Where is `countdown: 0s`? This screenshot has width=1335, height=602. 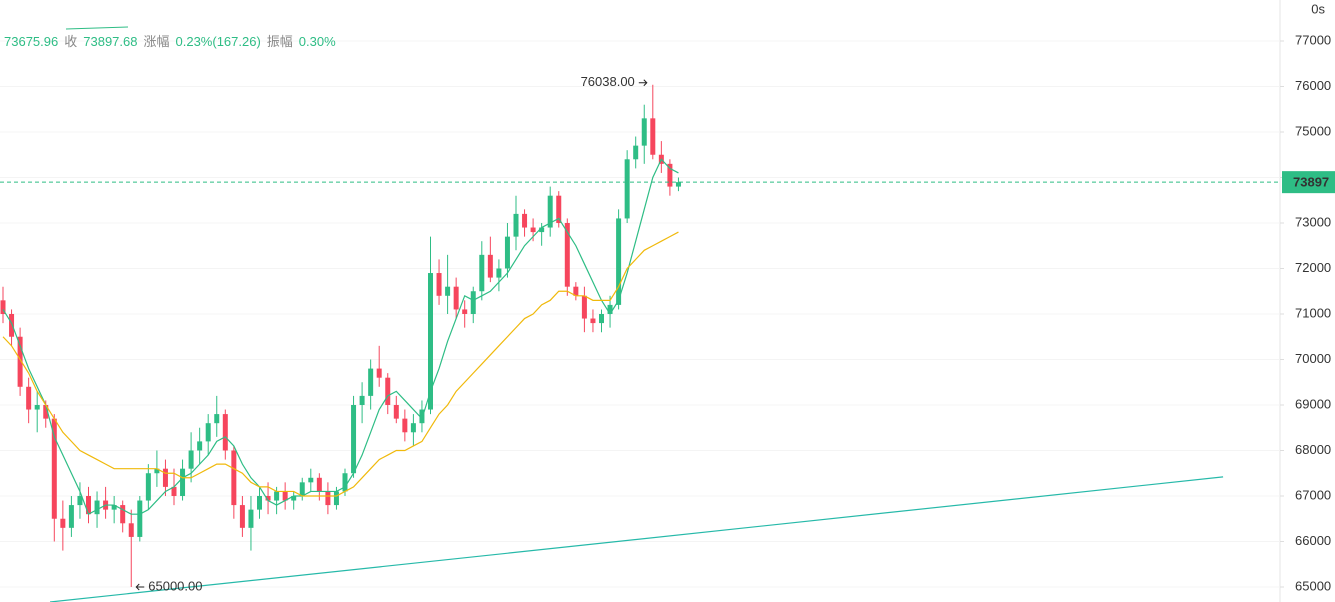
countdown: 0s is located at coordinates (1318, 8).